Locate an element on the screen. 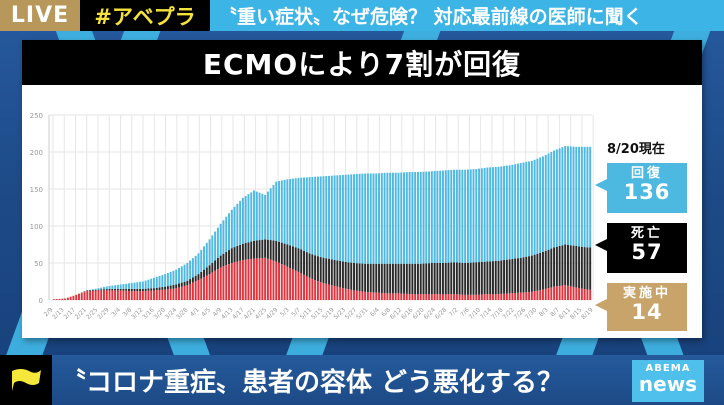 This screenshot has width=724, height=405. svg-text: 5/31 is located at coordinates (362, 313).